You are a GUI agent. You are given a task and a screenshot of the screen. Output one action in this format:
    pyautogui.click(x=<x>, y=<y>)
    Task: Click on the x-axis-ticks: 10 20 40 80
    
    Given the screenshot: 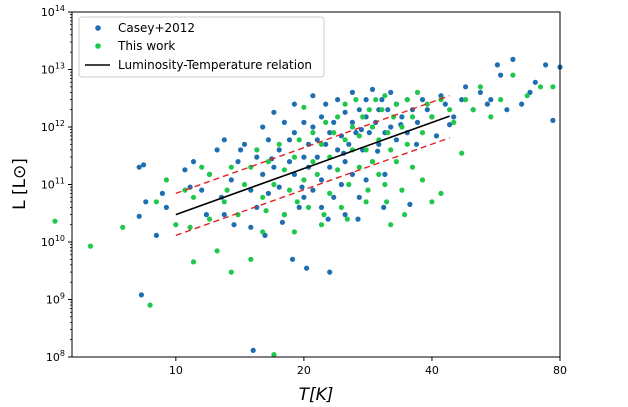 What is the action you would take?
    pyautogui.click(x=368, y=367)
    